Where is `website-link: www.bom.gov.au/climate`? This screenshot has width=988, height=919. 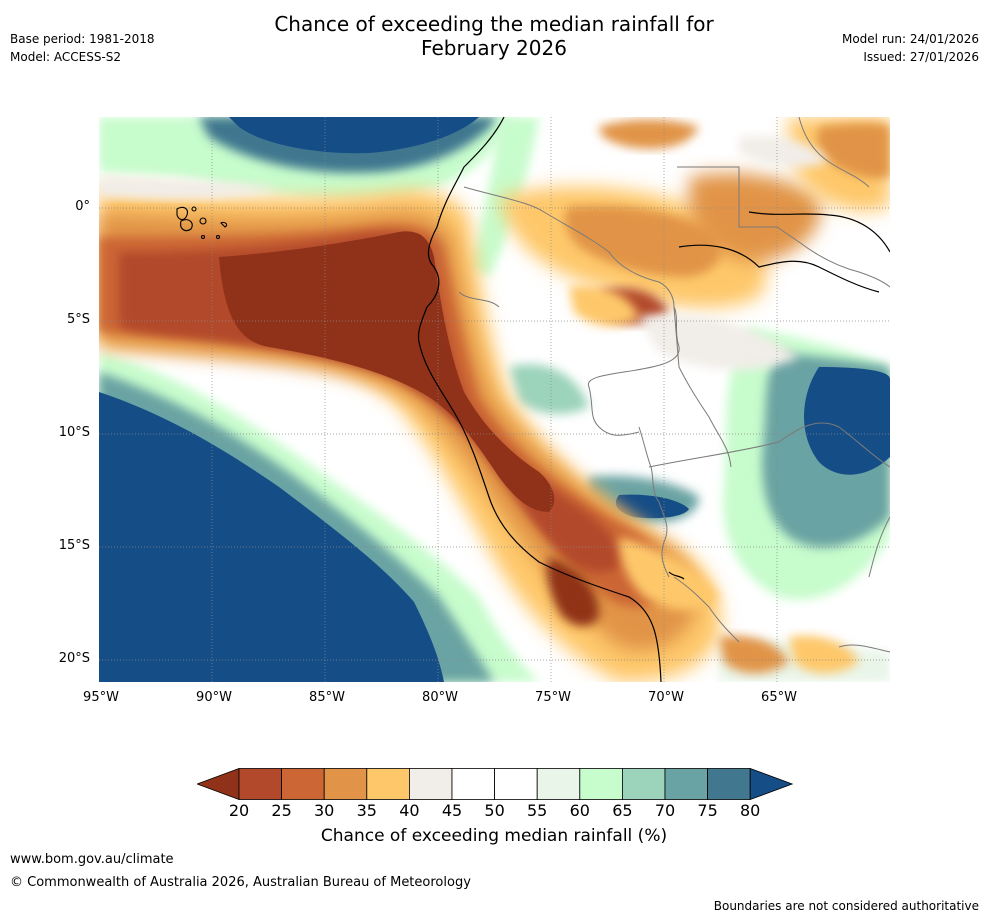
website-link: www.bom.gov.au/climate is located at coordinates (92, 859).